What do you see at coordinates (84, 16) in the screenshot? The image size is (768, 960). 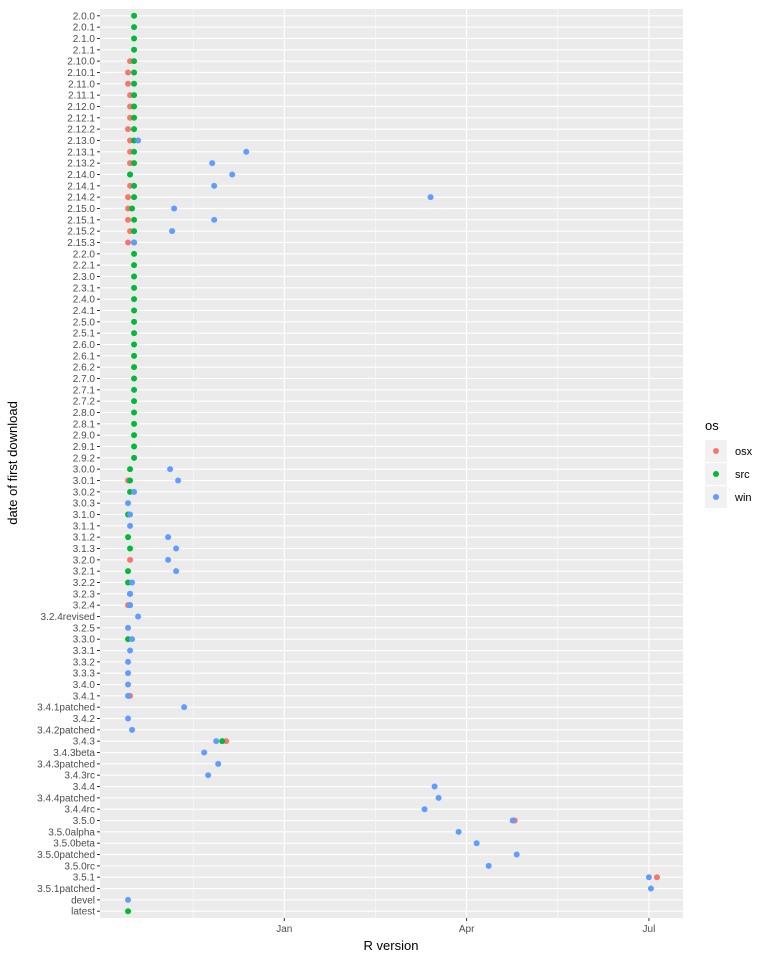 I see `y-tick-label: 2.0.0` at bounding box center [84, 16].